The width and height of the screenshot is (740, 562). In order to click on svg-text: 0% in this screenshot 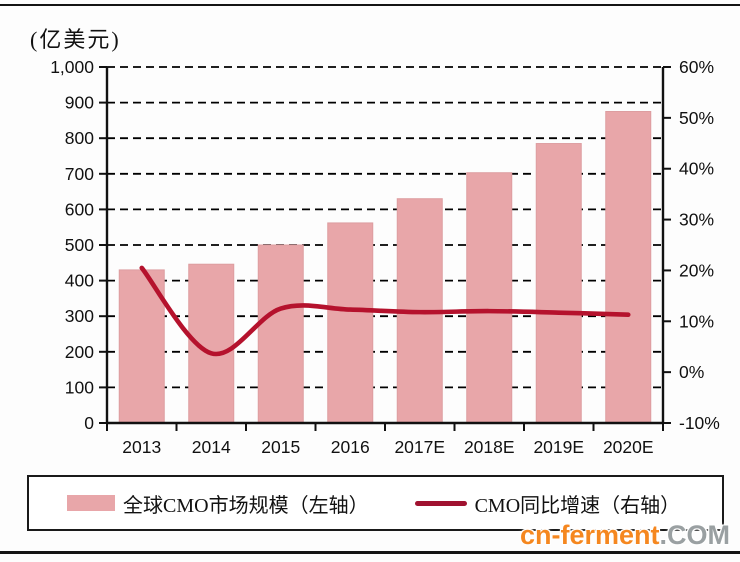, I will do `click(691, 372)`.